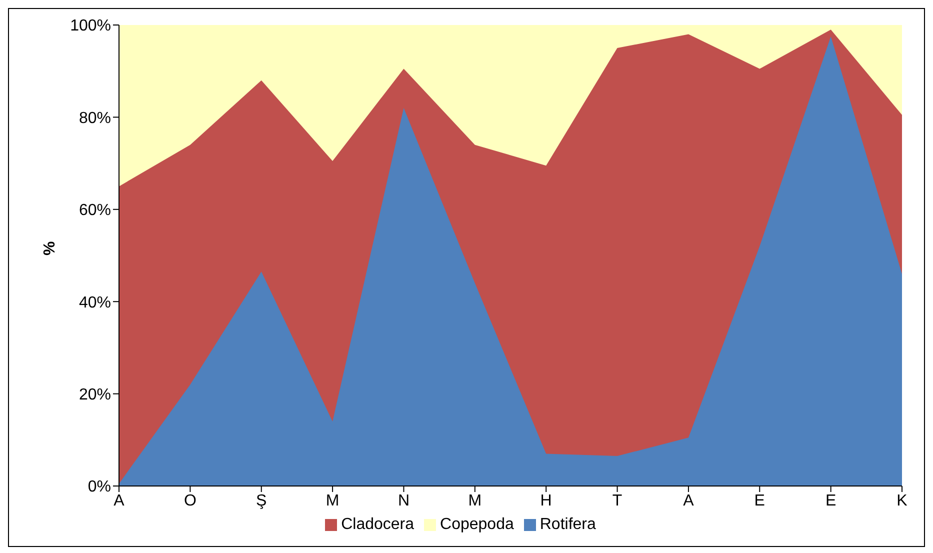 The image size is (933, 553). I want to click on y-tick-label: 60%, so click(94, 211).